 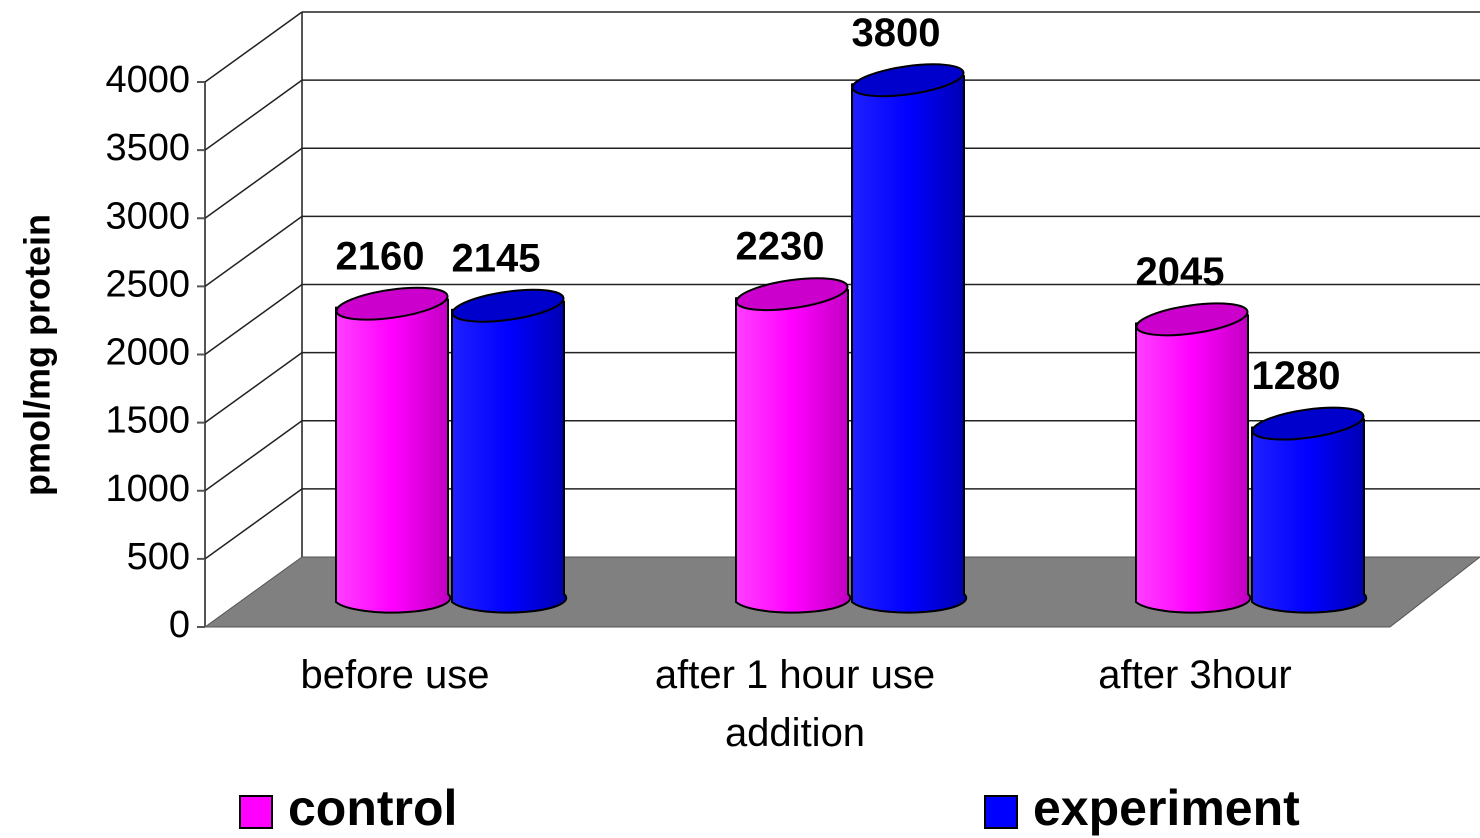 What do you see at coordinates (780, 247) in the screenshot?
I see `value-label: 2230` at bounding box center [780, 247].